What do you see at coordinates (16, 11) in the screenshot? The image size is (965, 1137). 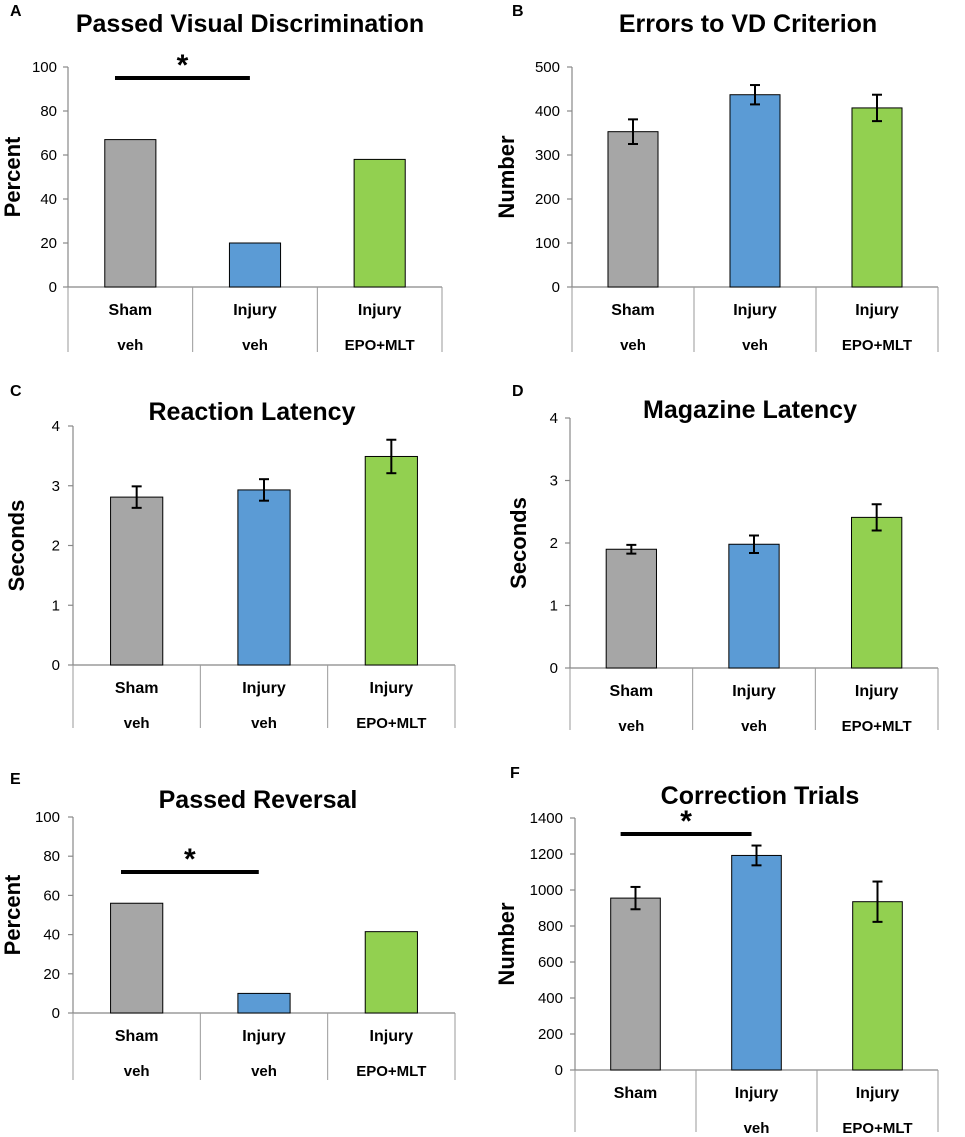 I see `panel-label-a: A` at bounding box center [16, 11].